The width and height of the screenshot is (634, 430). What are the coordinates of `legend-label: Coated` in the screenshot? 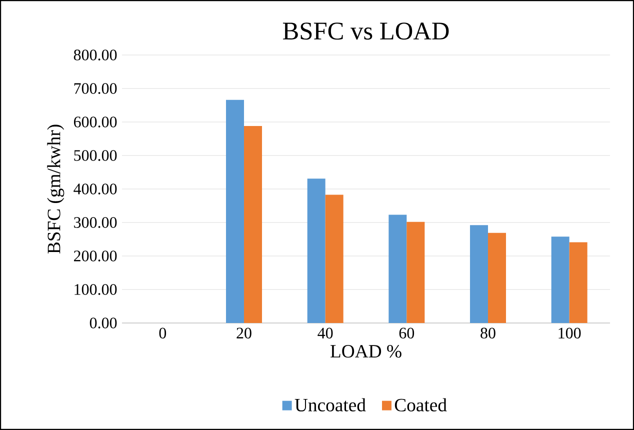 It's located at (420, 405).